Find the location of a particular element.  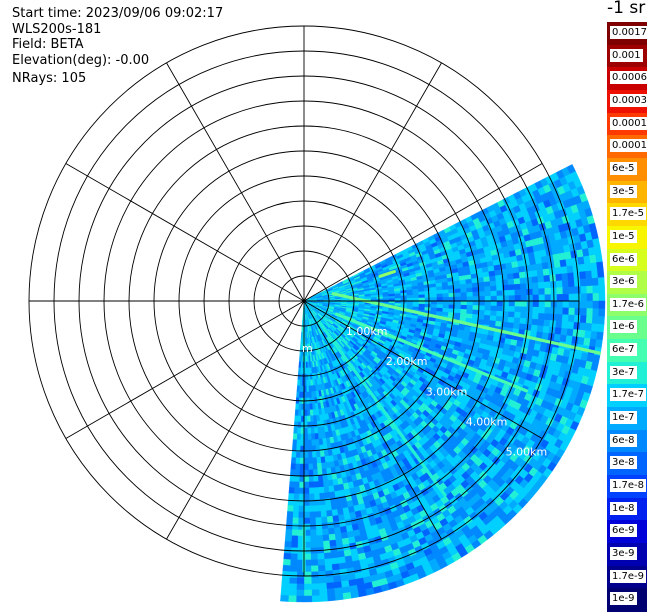

azimuth-line is located at coordinates (185, 233).